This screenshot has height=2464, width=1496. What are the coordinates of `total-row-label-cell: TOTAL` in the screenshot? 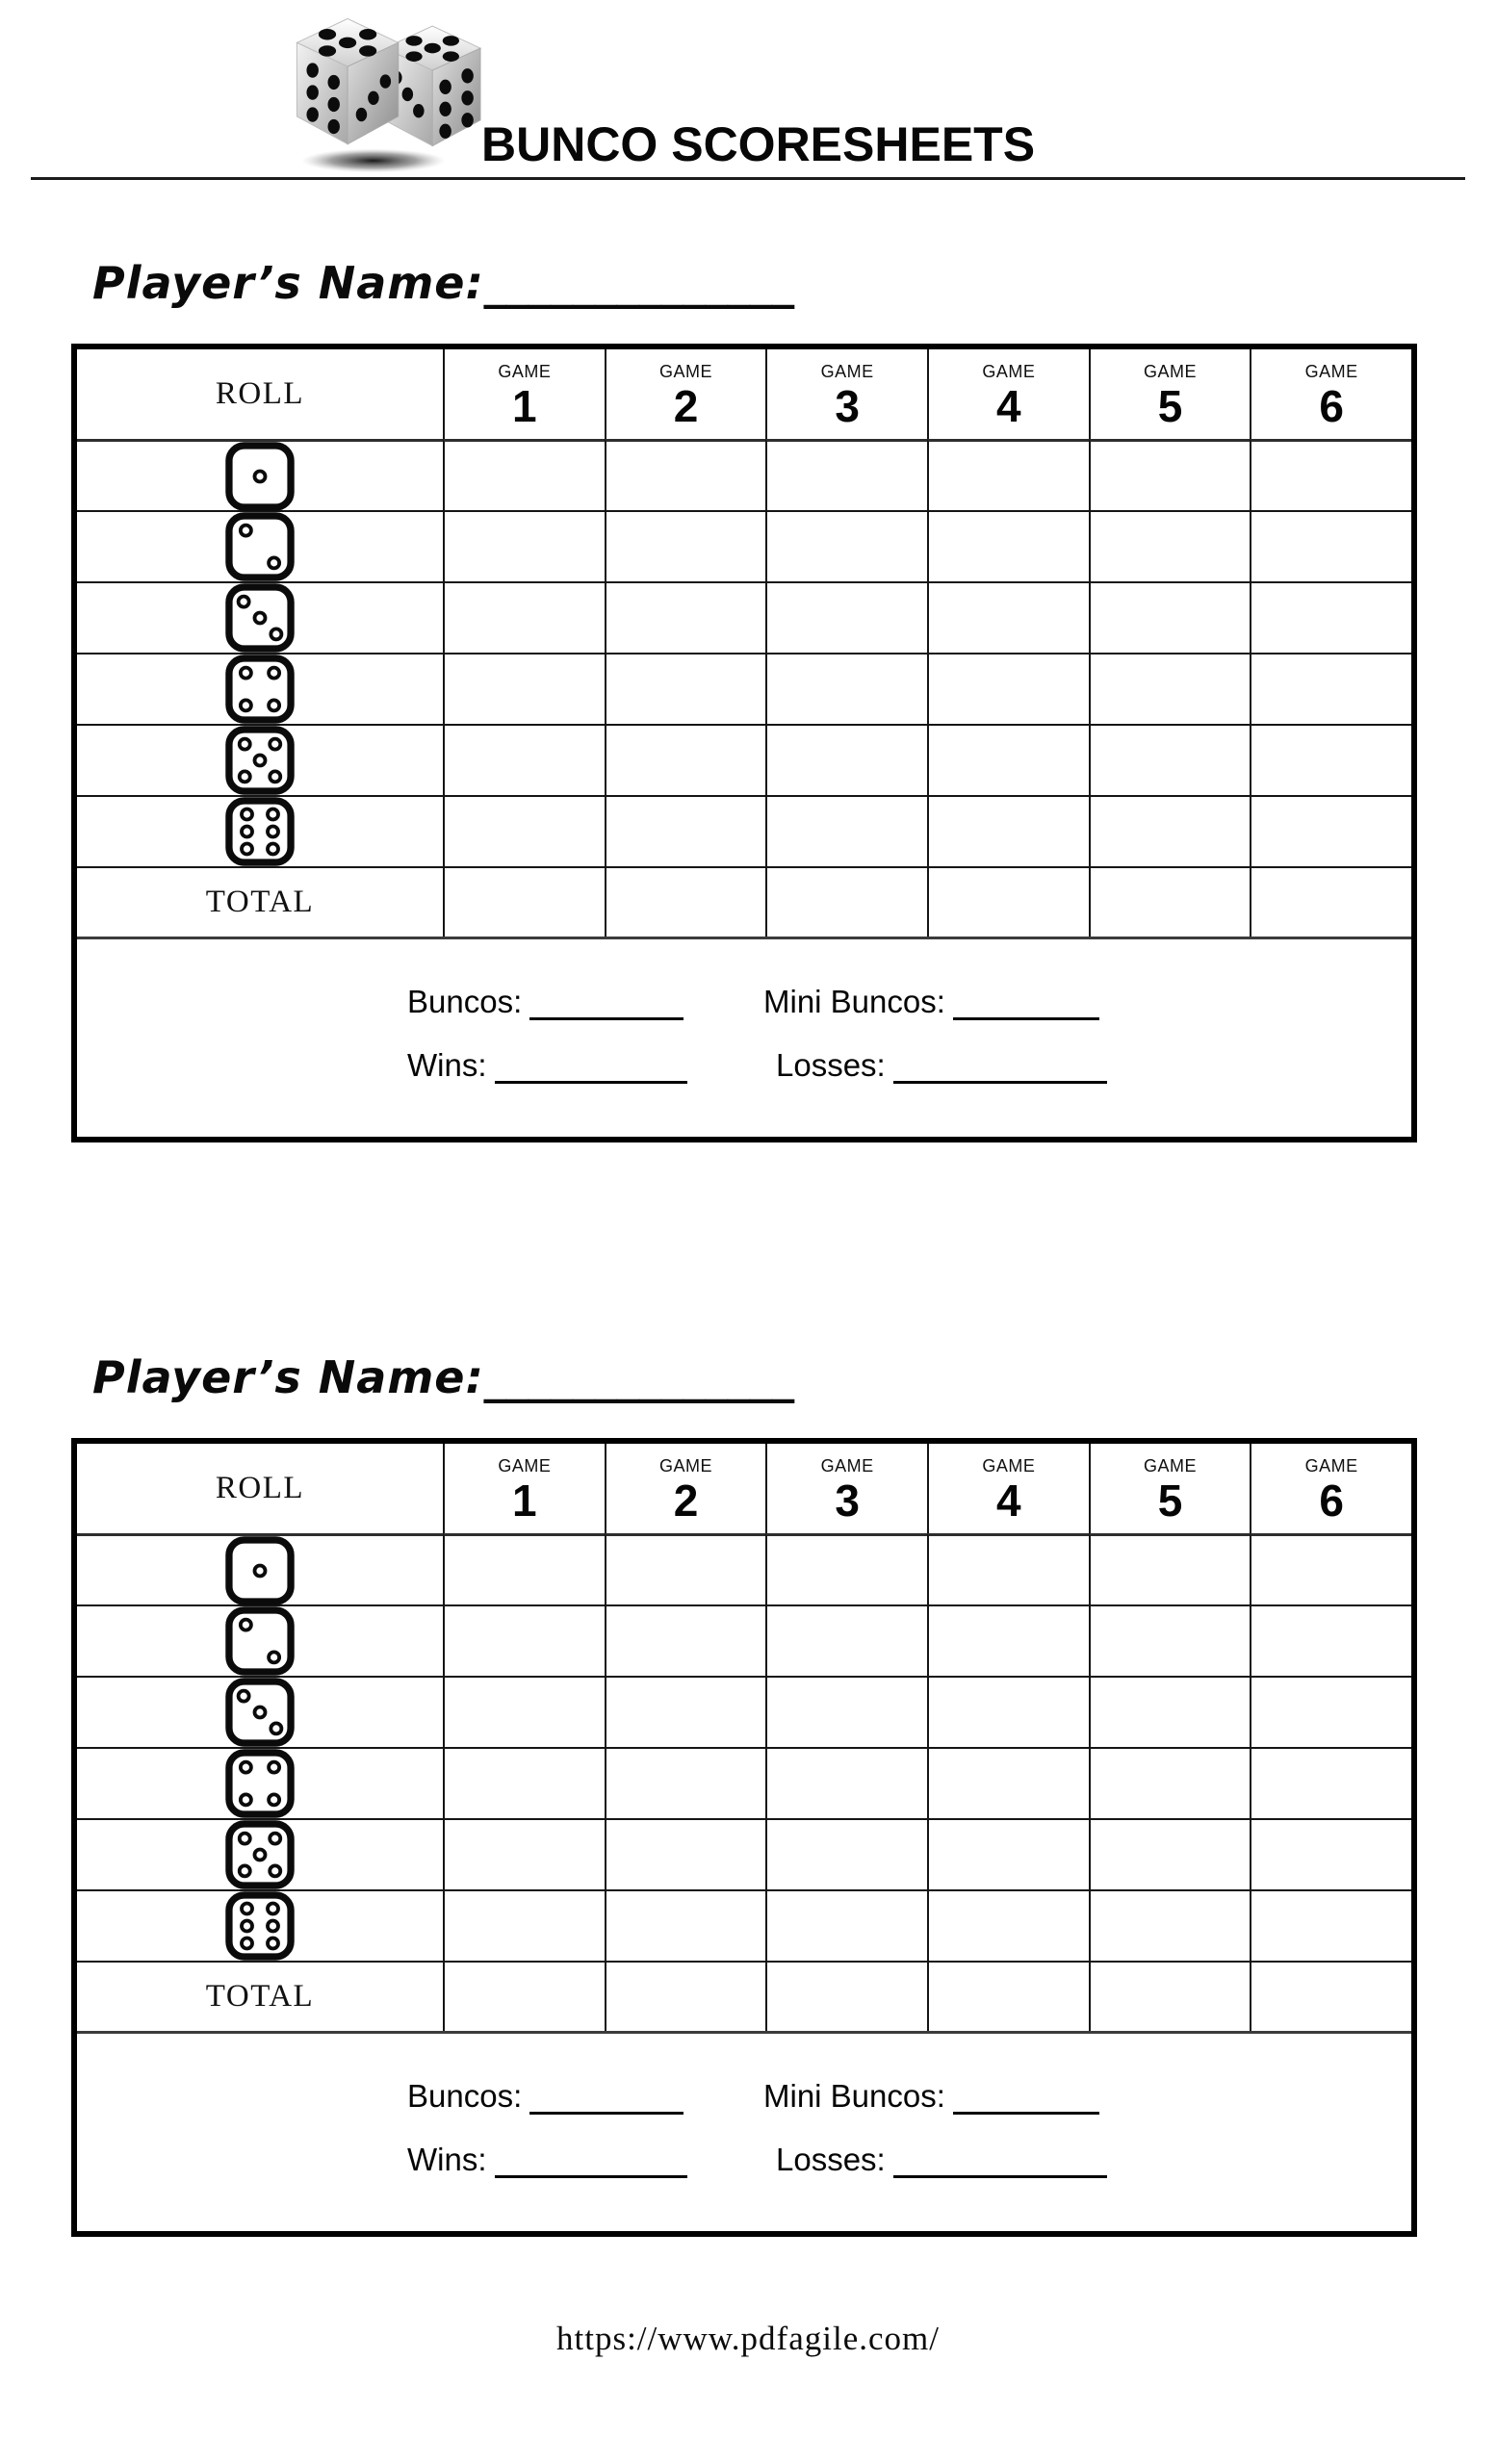 It's located at (260, 901).